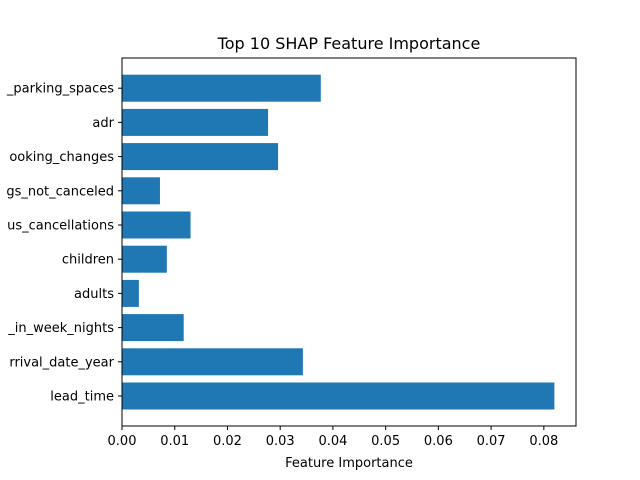  I want to click on x-tick-label: 0.08, so click(543, 441).